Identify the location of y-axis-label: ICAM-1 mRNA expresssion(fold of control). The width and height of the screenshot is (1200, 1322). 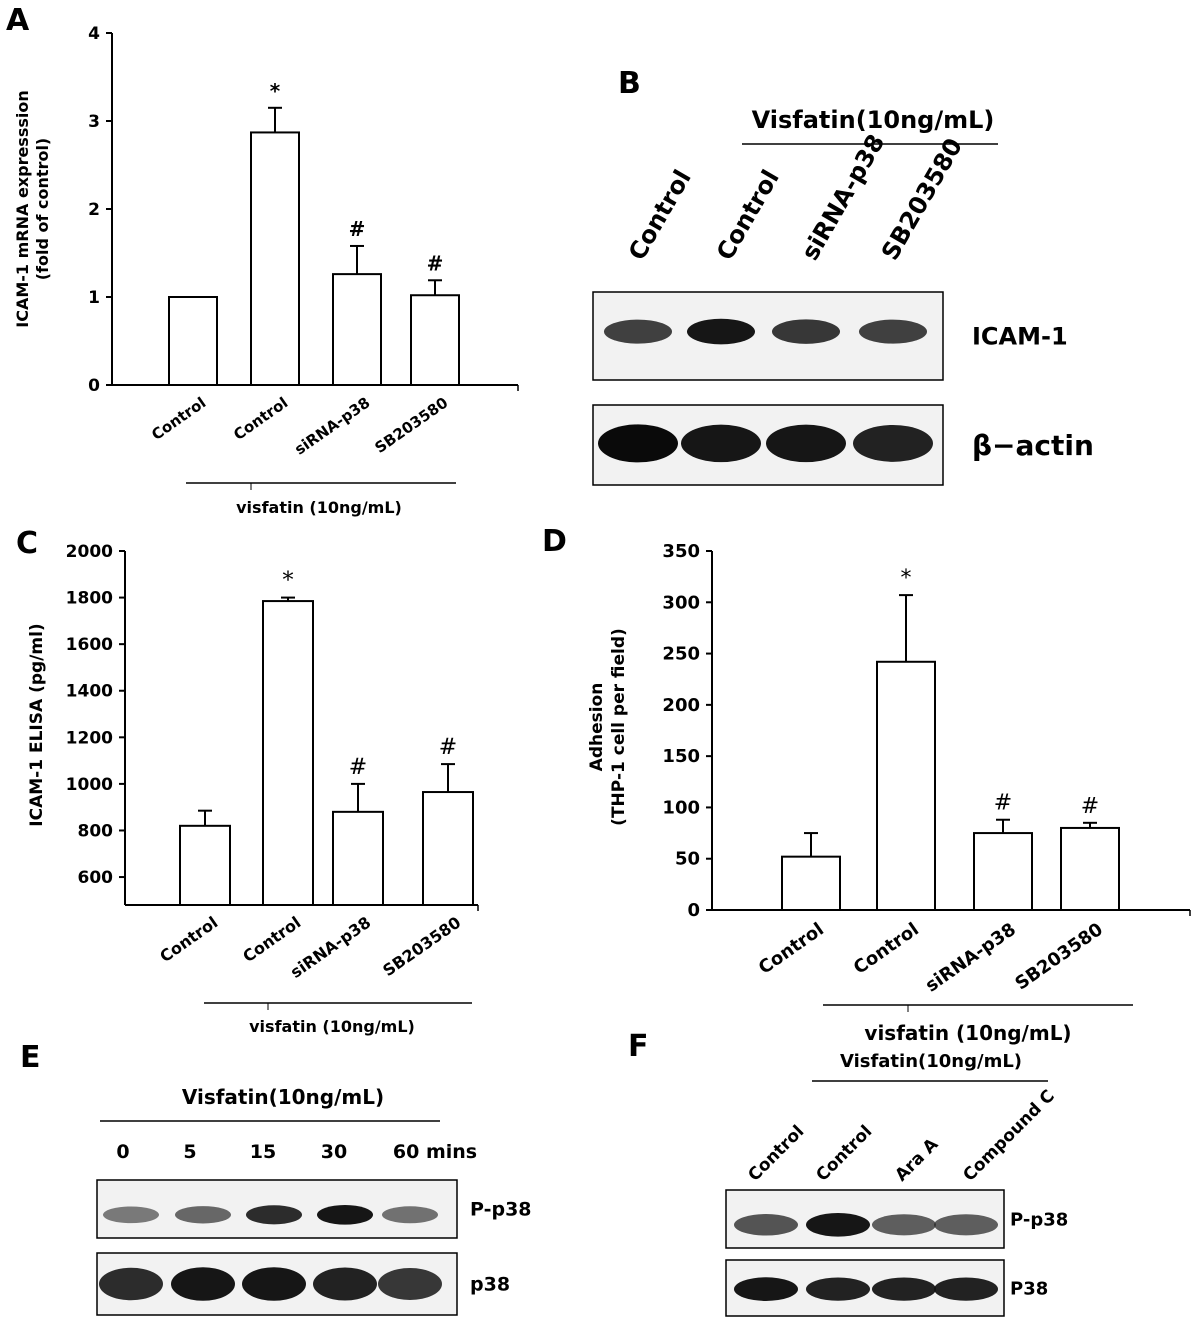
(32, 208).